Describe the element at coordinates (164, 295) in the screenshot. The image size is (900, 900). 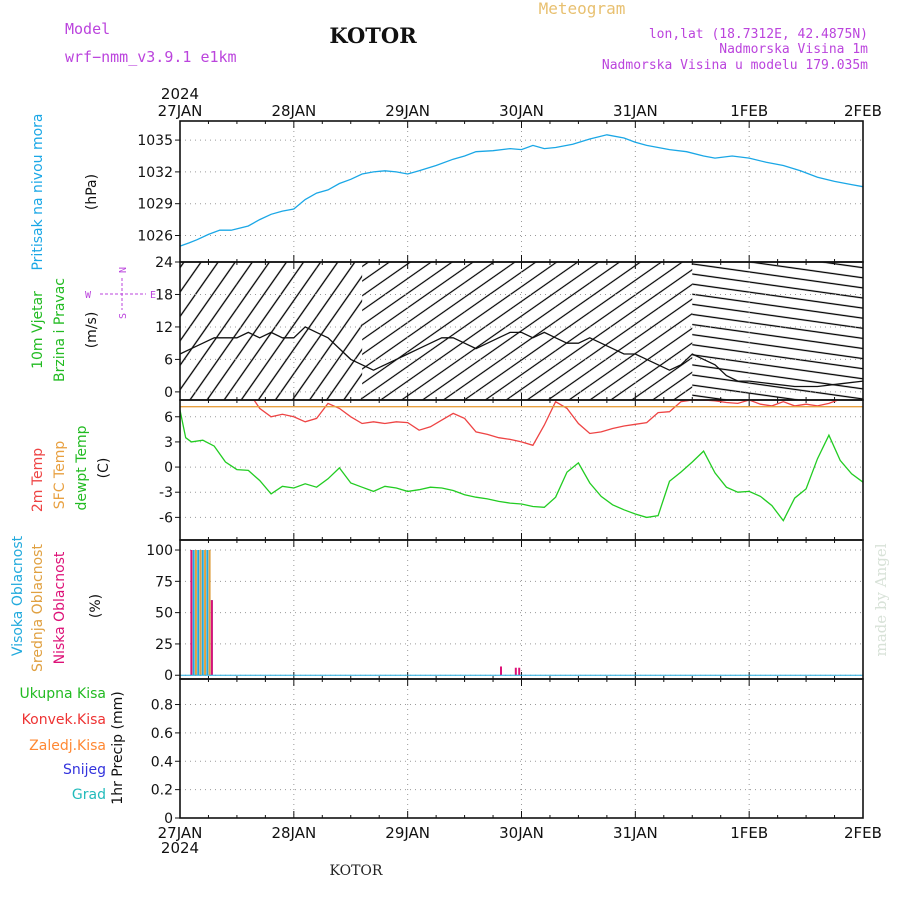
I see `y-tick-label: 18` at that location.